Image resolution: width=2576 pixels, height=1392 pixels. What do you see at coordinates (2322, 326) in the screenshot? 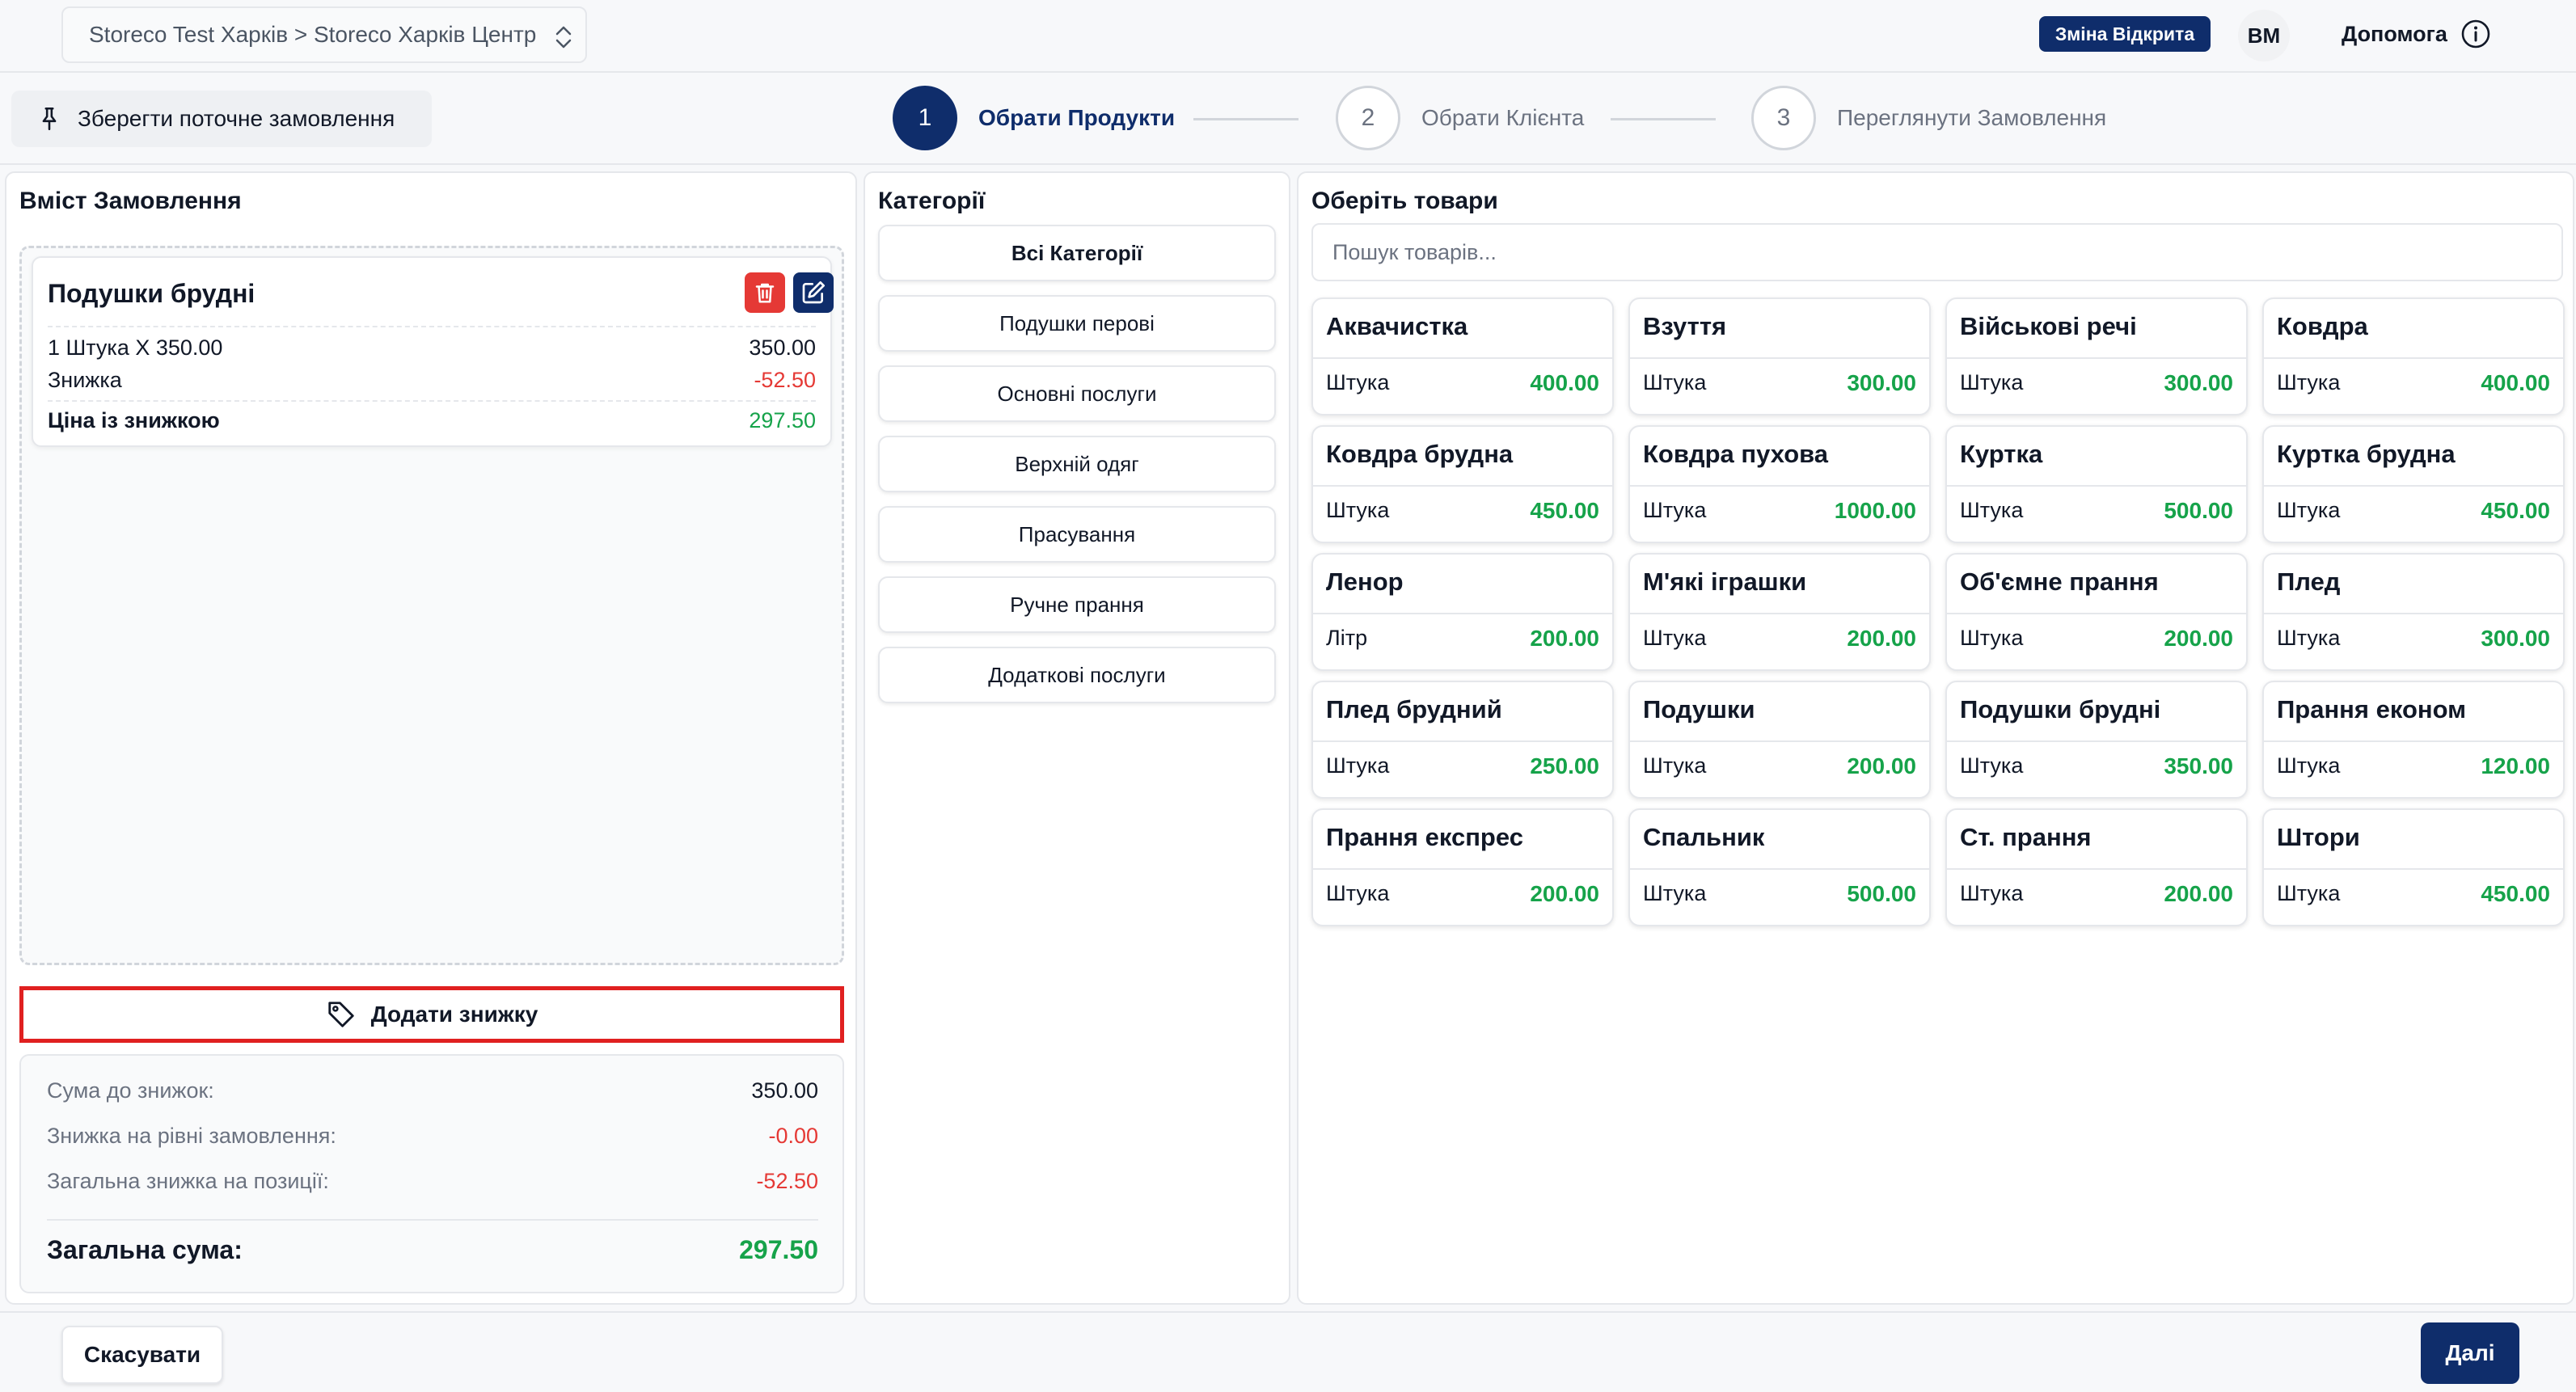
I see `product-name: Ковдра` at bounding box center [2322, 326].